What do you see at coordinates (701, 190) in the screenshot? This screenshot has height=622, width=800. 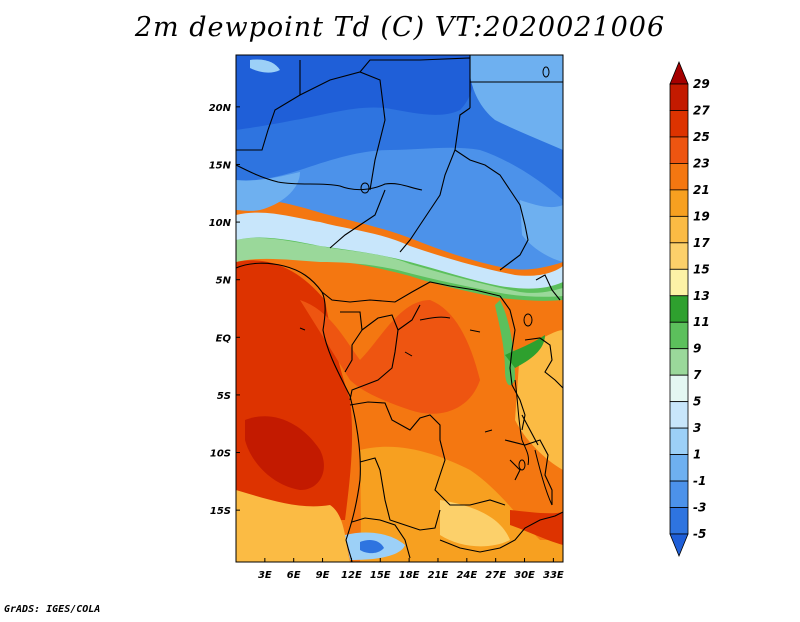 I see `colorbar-label: 21` at bounding box center [701, 190].